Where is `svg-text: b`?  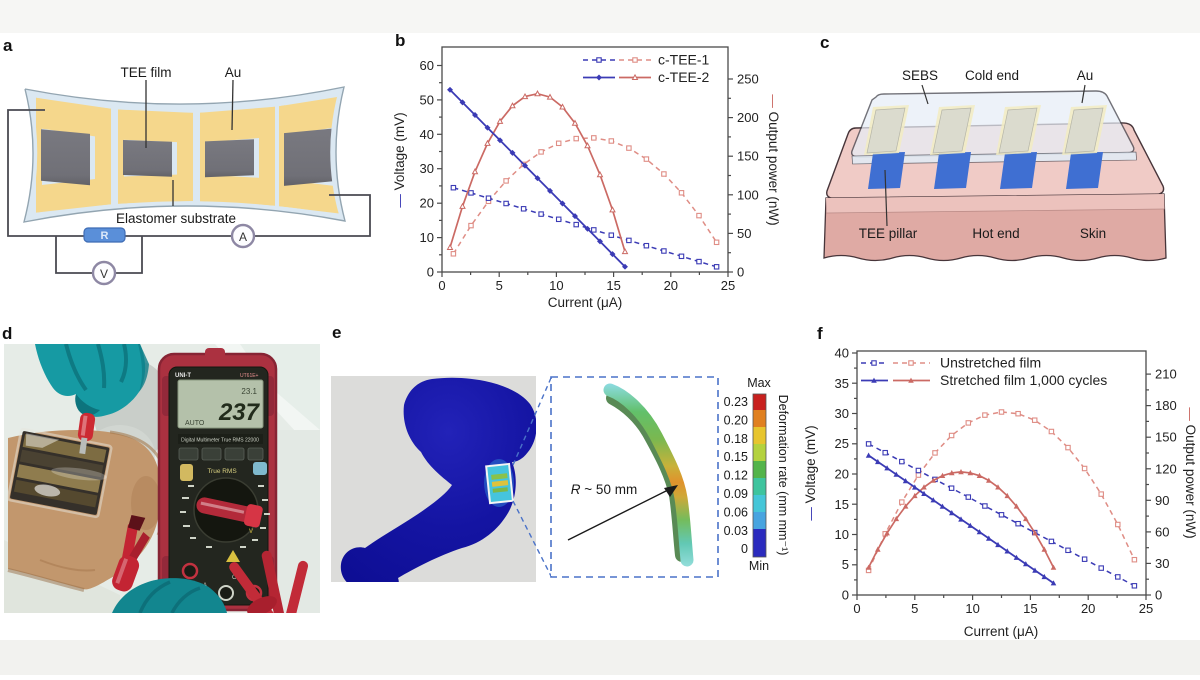 svg-text: b is located at coordinates (400, 40).